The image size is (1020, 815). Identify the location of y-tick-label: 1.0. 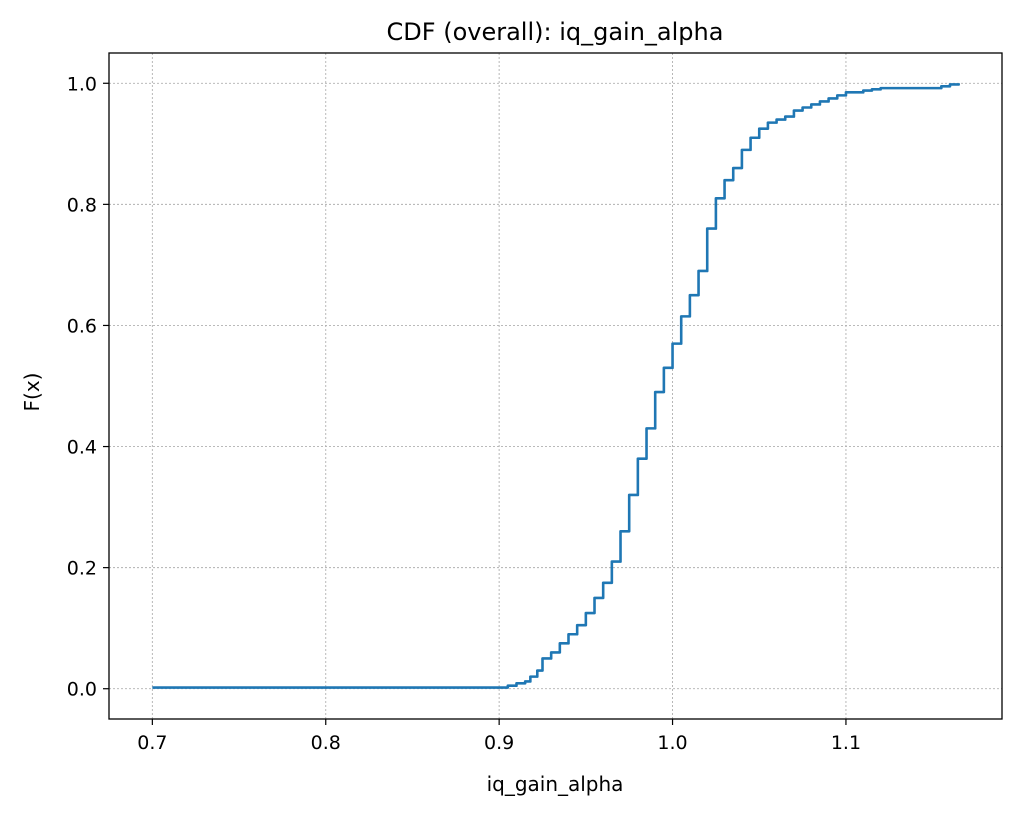
(82, 84).